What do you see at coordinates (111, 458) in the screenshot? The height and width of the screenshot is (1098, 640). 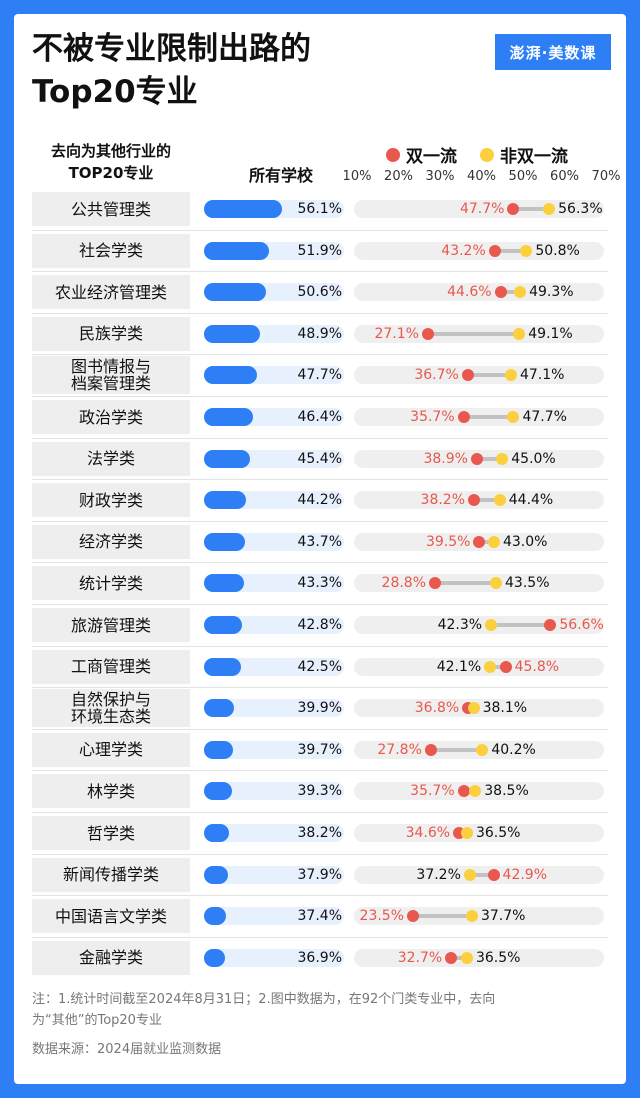 I see `major-label: 法学类` at bounding box center [111, 458].